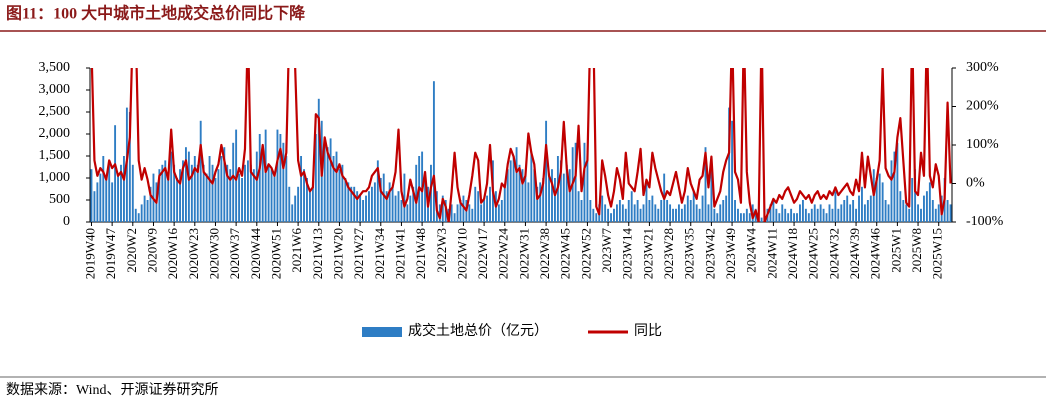 This screenshot has width=1046, height=405. Describe the element at coordinates (55, 67) in the screenshot. I see `y-tick-label: 3,500` at that location.